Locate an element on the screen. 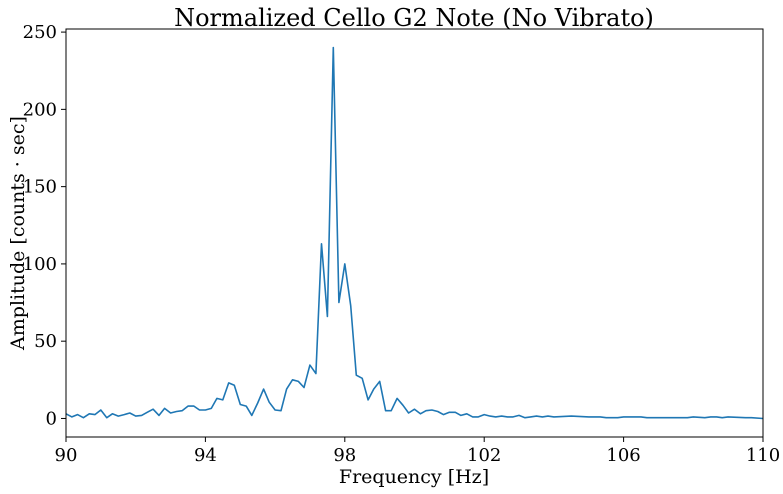  x-tick-label: 90 is located at coordinates (66, 455).